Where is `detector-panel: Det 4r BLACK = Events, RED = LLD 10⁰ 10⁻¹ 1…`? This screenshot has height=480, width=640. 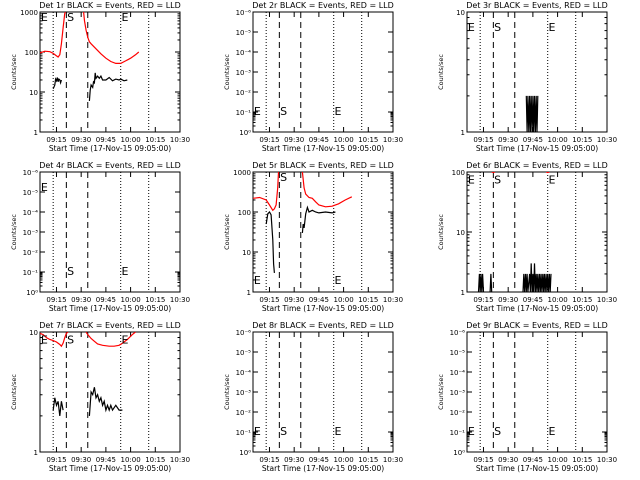 detector-panel: Det 4r BLACK = Events, RED = LLD 10⁰ 10⁻¹ 1… is located at coordinates (100, 237).